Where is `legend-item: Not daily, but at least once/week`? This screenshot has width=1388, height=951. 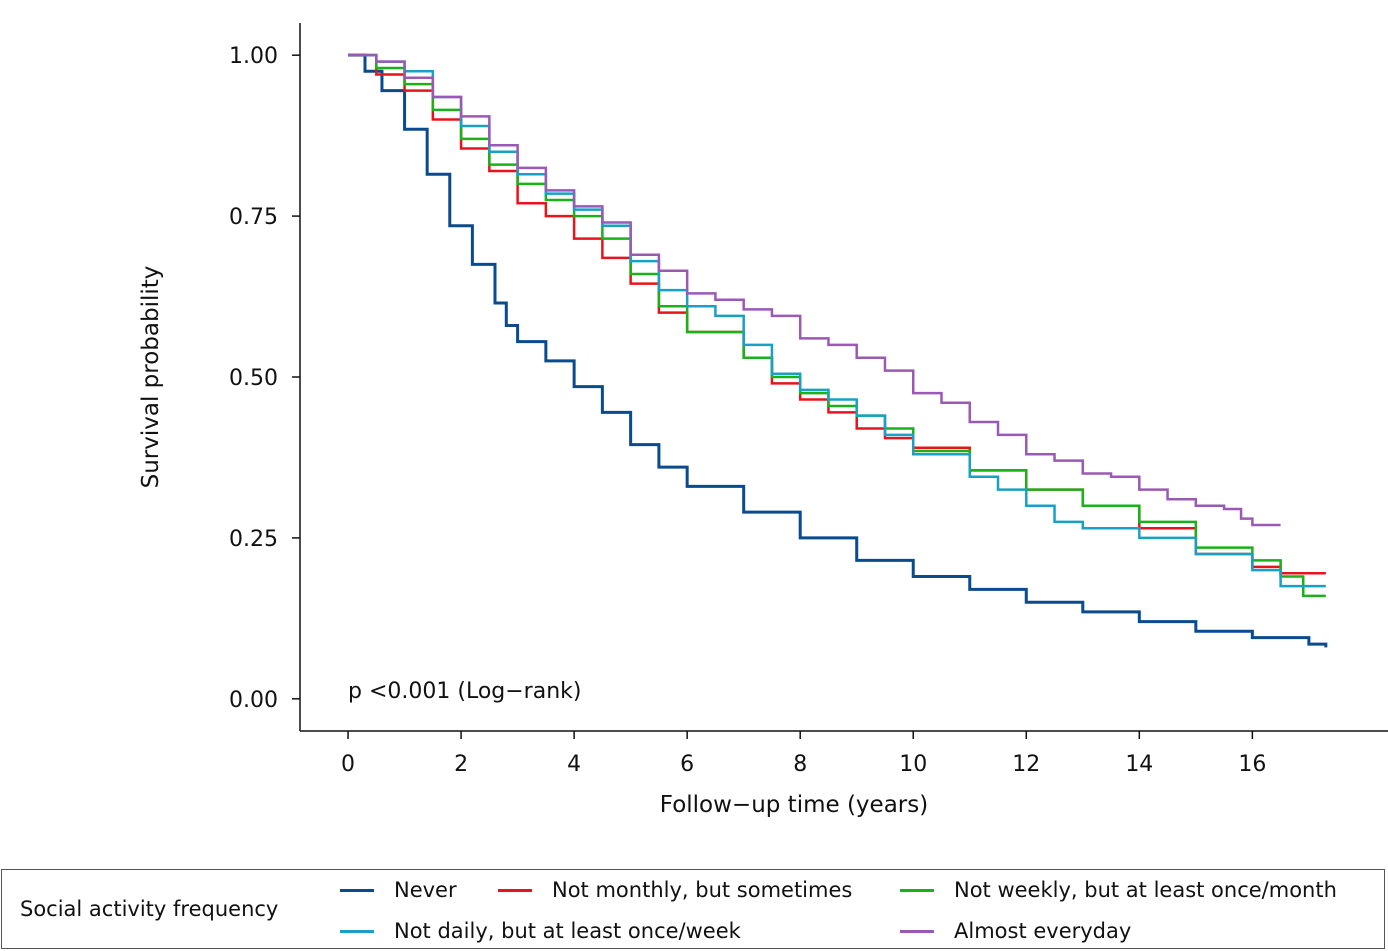
legend-item: Not daily, but at least once/week is located at coordinates (540, 931).